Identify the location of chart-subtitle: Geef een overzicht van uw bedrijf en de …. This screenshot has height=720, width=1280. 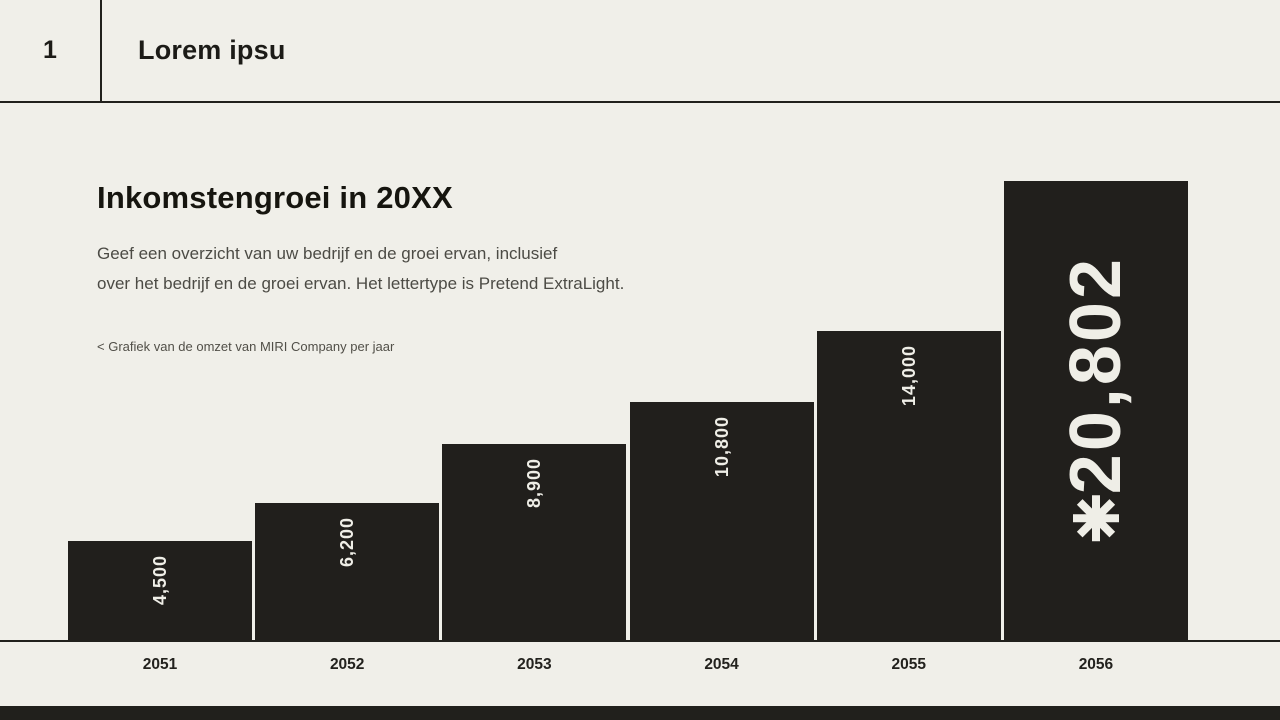
(360, 269).